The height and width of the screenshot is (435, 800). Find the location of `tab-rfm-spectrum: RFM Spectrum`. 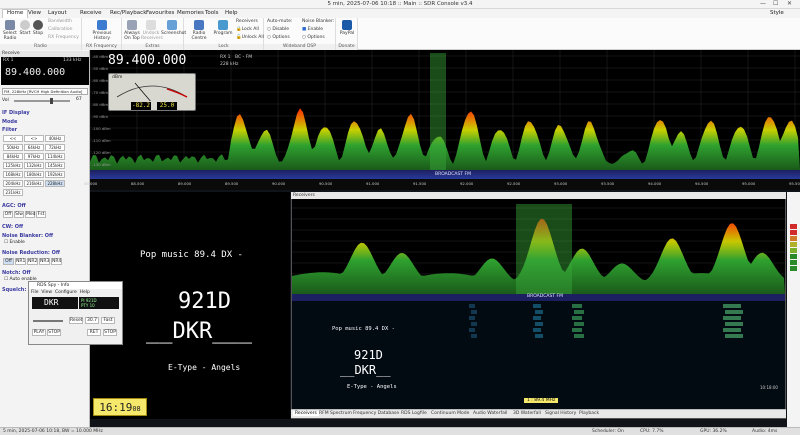

tab-rfm-spectrum: RFM Spectrum is located at coordinates (335, 413).